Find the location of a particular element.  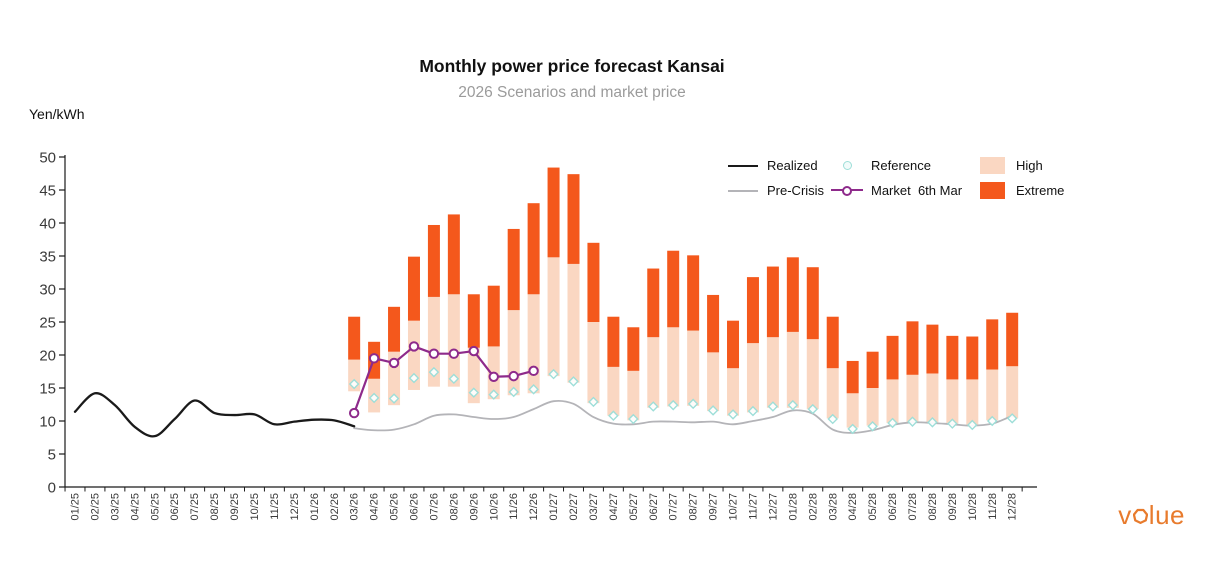

svg-text: 10/27 is located at coordinates (734, 507).